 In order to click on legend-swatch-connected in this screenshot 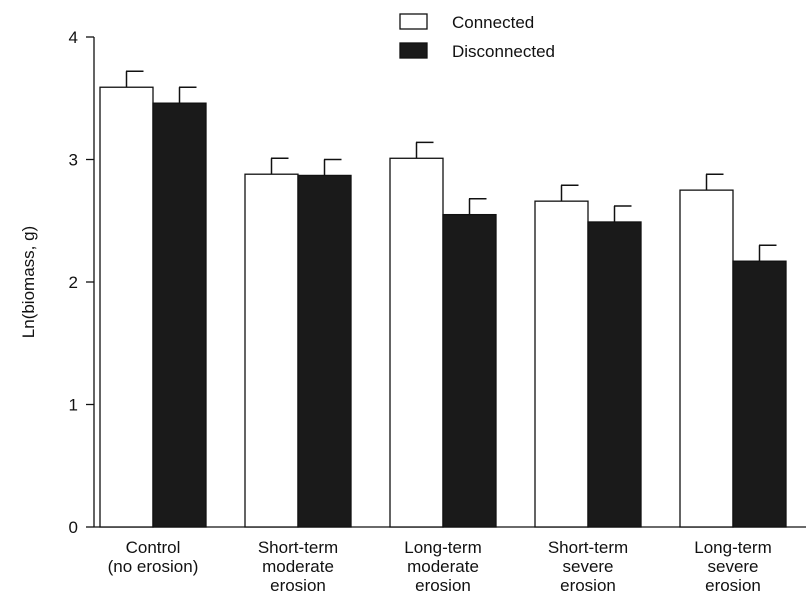, I will do `click(413, 21)`.